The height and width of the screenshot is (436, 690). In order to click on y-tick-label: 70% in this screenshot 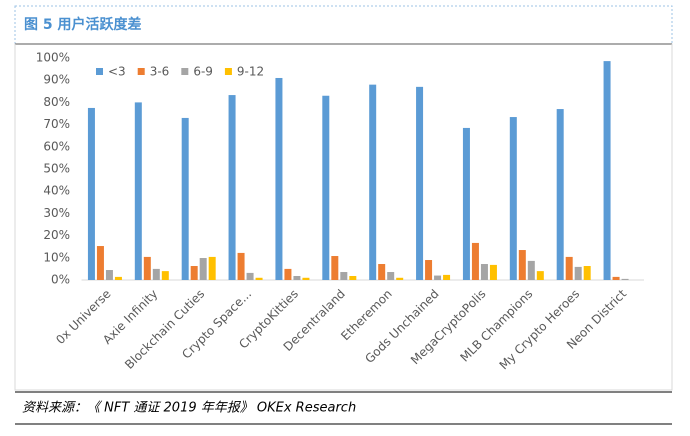, I will do `click(56, 124)`.